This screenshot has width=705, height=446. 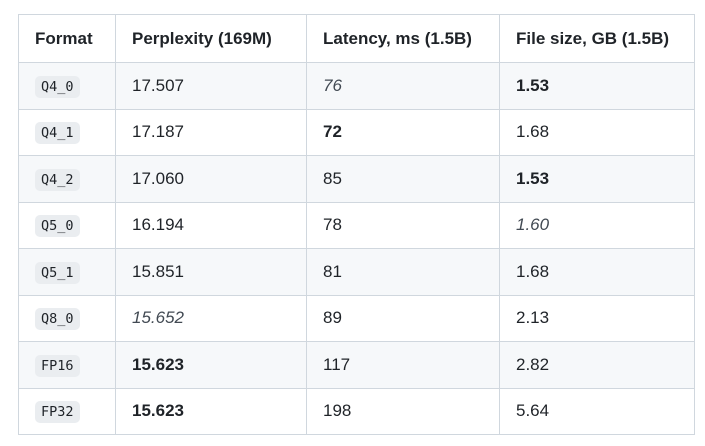 What do you see at coordinates (211, 132) in the screenshot?
I see `value-cell: 17.187` at bounding box center [211, 132].